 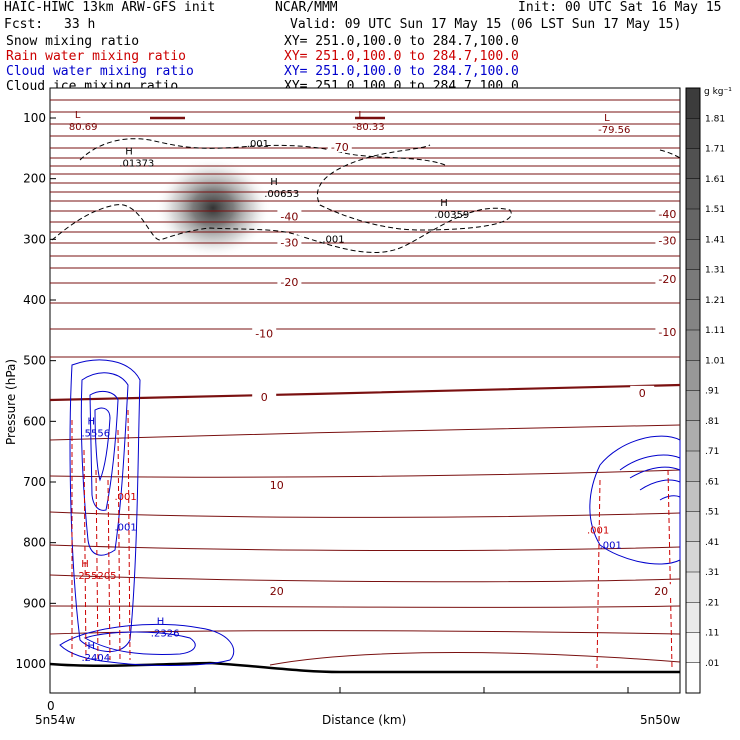 What do you see at coordinates (11, 402) in the screenshot?
I see `y-axis-title: Pressure (hPa)` at bounding box center [11, 402].